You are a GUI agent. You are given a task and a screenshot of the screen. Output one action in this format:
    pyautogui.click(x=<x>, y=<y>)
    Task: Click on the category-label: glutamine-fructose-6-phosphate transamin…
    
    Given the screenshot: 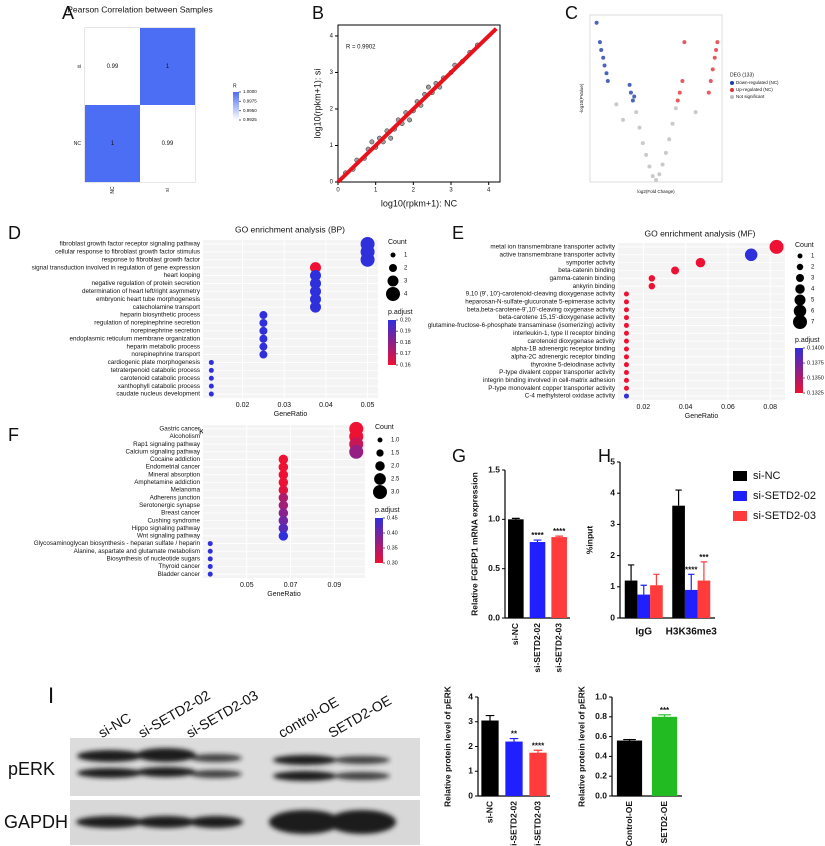 What is the action you would take?
    pyautogui.click(x=522, y=325)
    